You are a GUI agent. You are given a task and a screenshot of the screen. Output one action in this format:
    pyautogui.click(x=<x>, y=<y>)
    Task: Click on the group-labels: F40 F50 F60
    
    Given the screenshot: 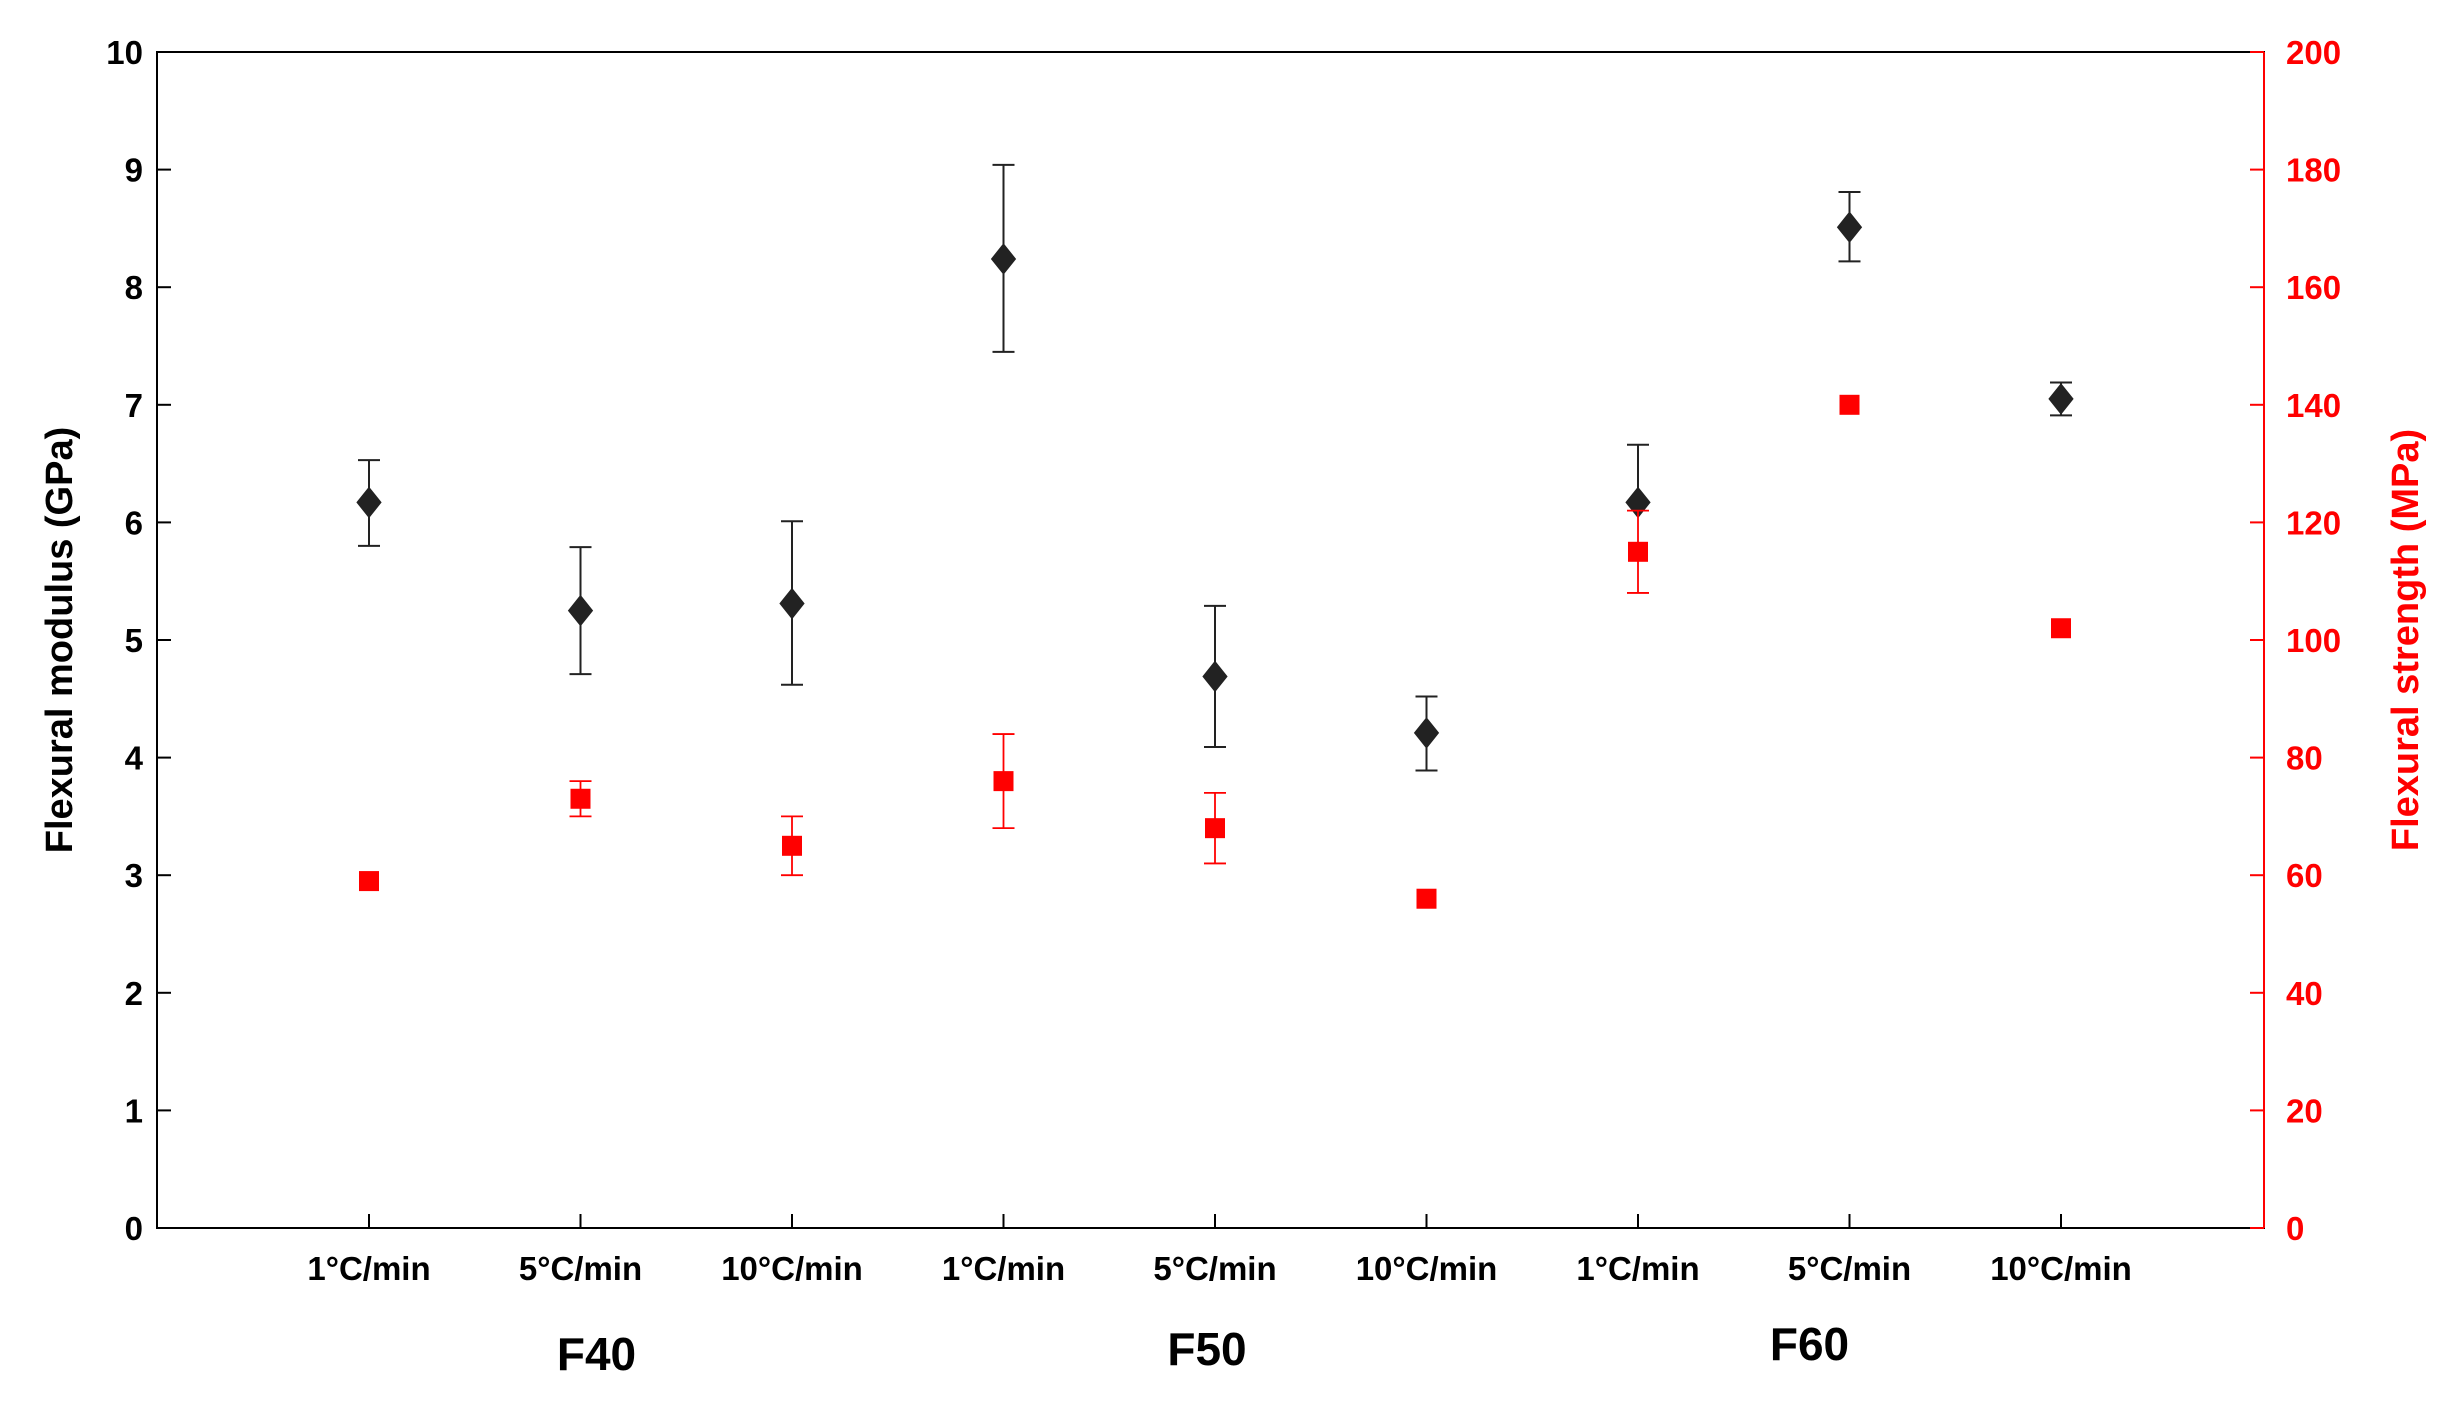 What is the action you would take?
    pyautogui.click(x=1203, y=1349)
    